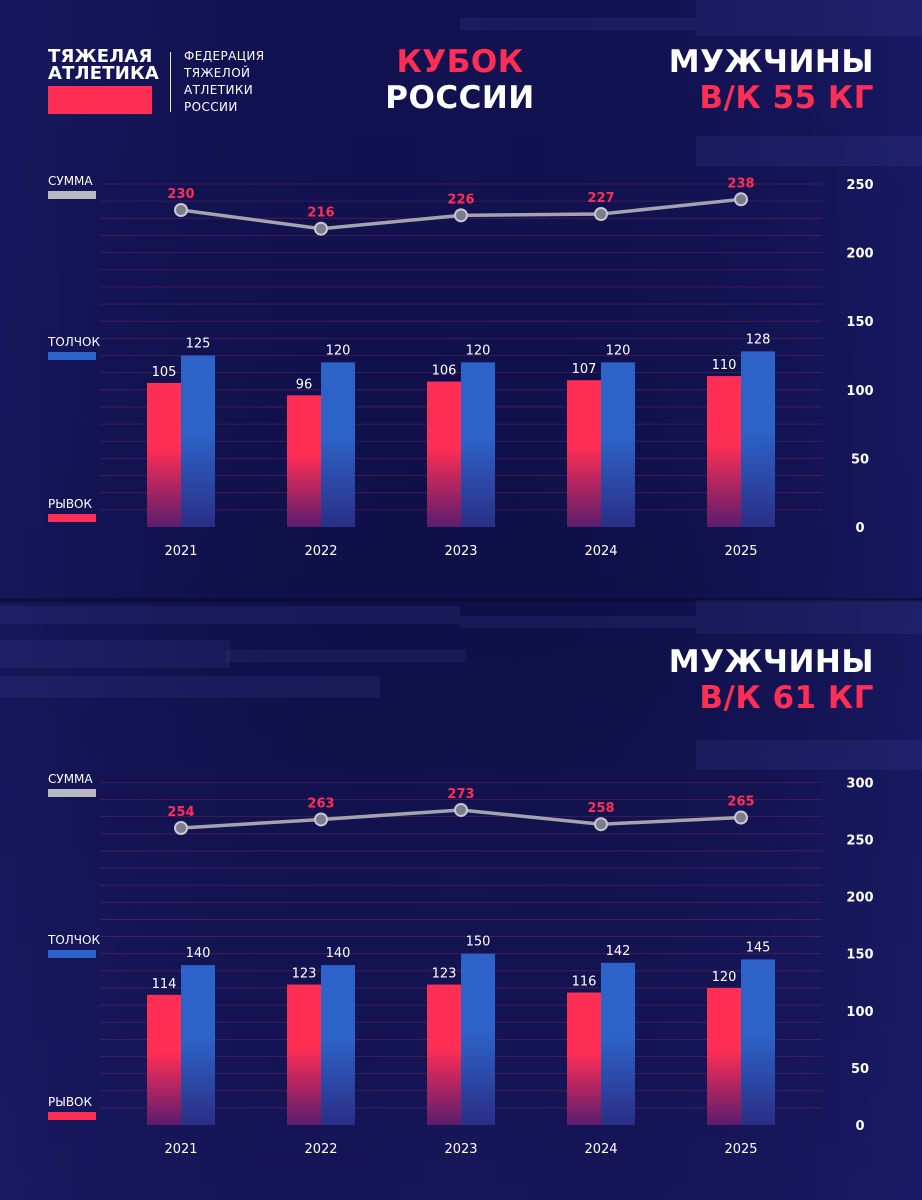 This screenshot has height=1200, width=922. What do you see at coordinates (758, 947) in the screenshot?
I see `data-label-clean-jerk: 145` at bounding box center [758, 947].